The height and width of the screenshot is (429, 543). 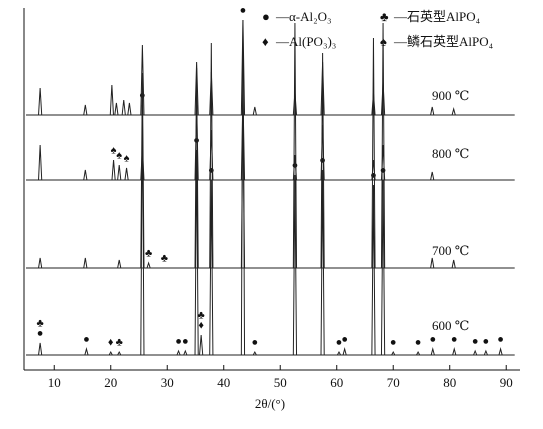 I want to click on x-tick-label: 30, so click(x=167, y=382).